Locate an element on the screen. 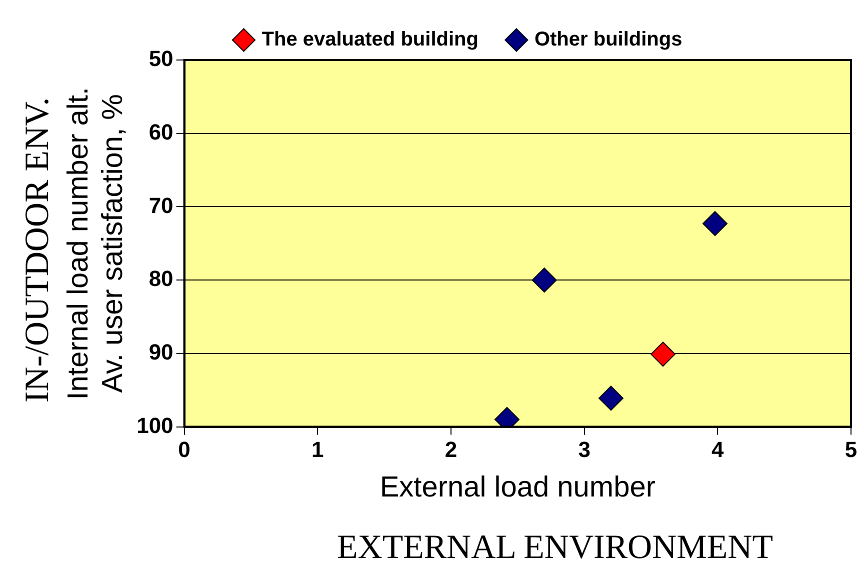 This screenshot has width=864, height=566. legend-label: The evaluated building is located at coordinates (370, 39).